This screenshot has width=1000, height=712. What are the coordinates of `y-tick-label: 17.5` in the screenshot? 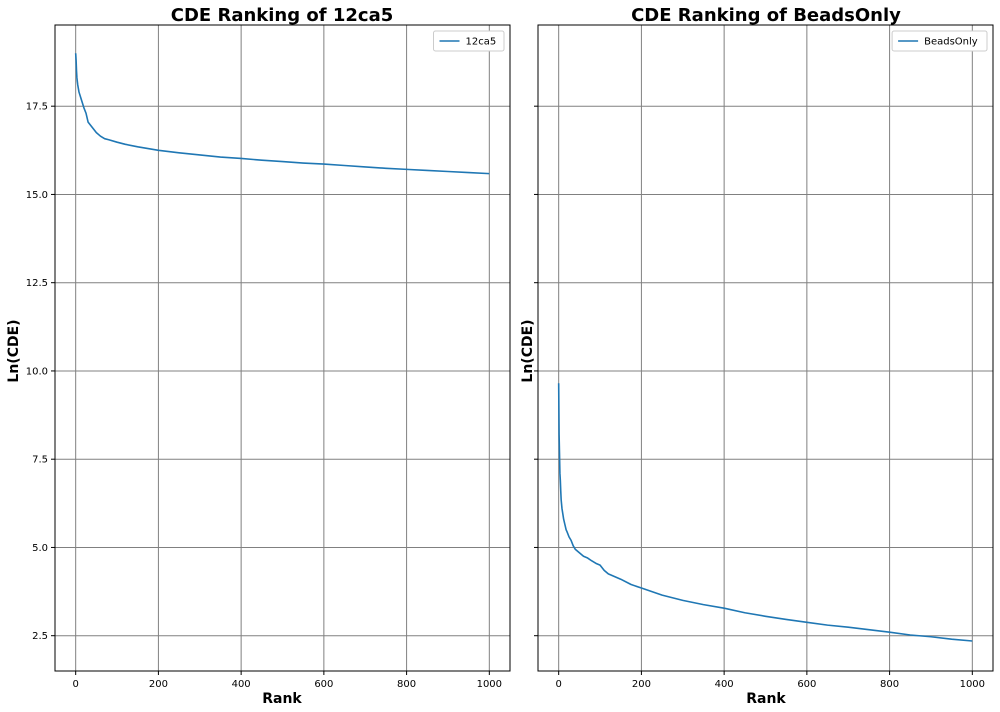 It's located at (37, 107).